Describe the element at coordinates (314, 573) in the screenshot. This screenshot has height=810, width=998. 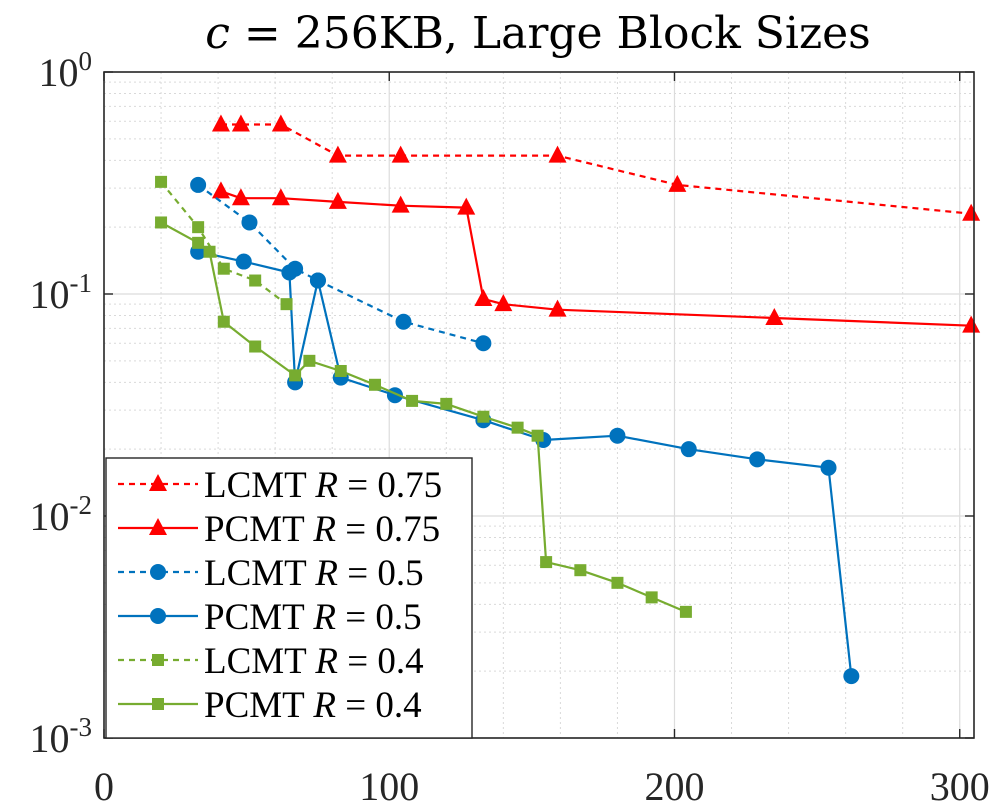
I see `legend-label: LCMT R = 0.5` at that location.